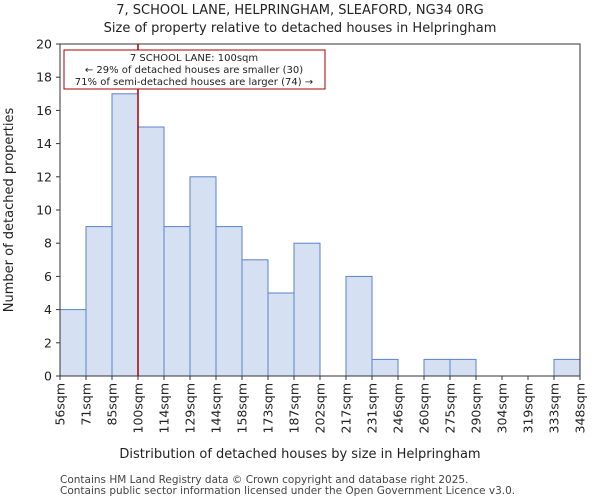  What do you see at coordinates (307, 309) in the screenshot?
I see `bar-187sqm` at bounding box center [307, 309].